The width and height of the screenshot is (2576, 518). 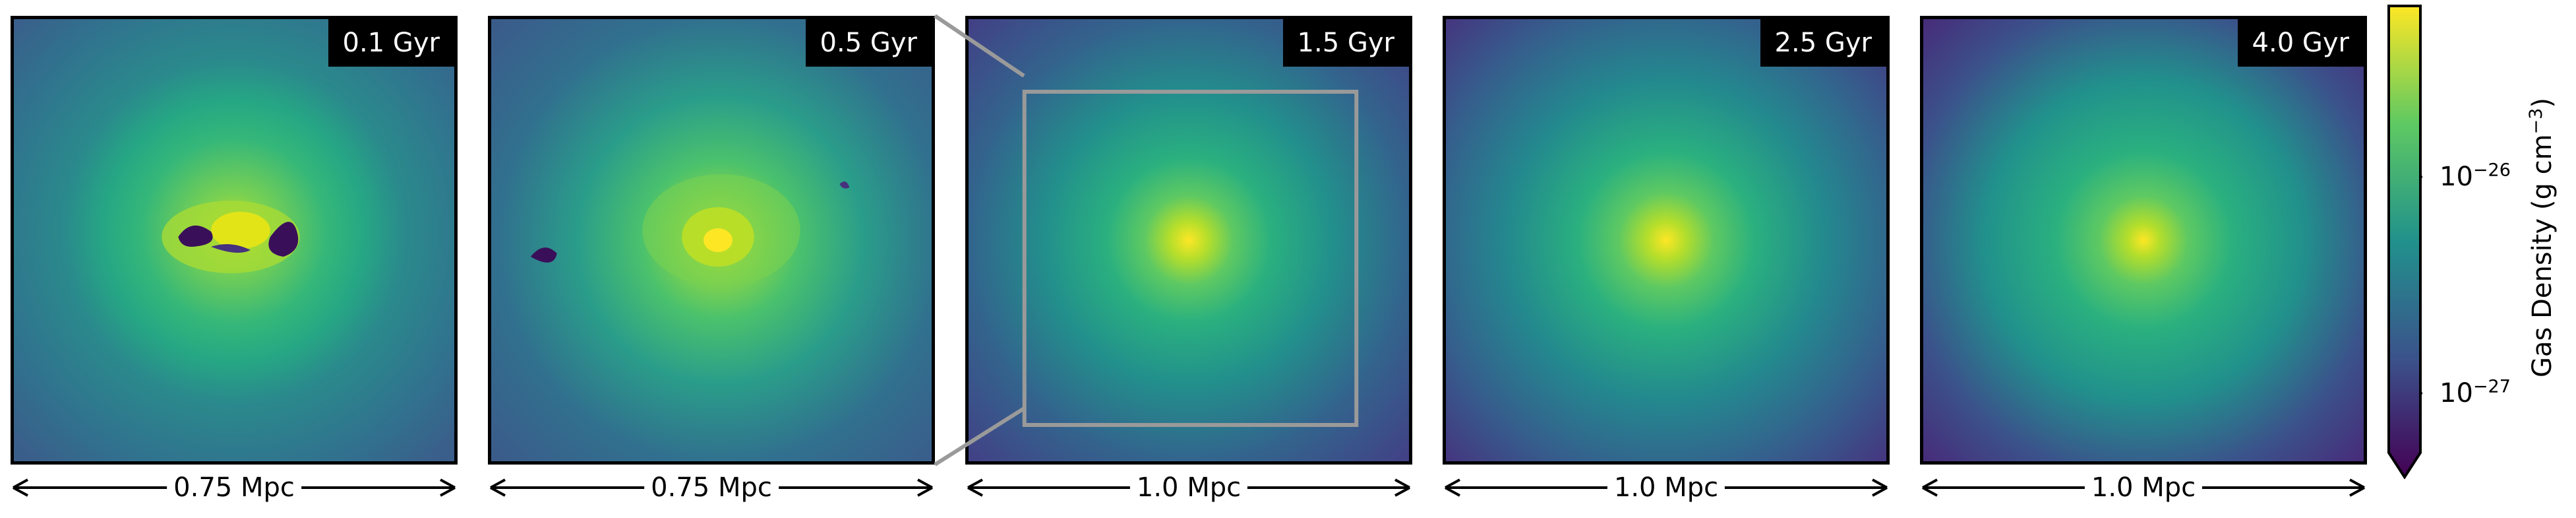 I want to click on time-label: 2.5 Gyr, so click(x=1823, y=43).